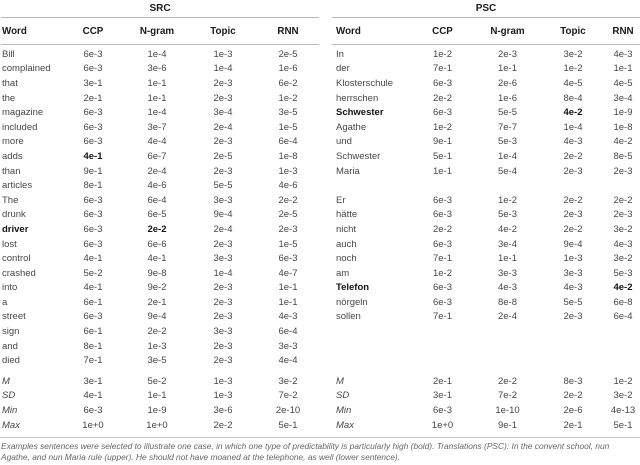  What do you see at coordinates (223, 411) in the screenshot?
I see `value-cell: 3e-6` at bounding box center [223, 411].